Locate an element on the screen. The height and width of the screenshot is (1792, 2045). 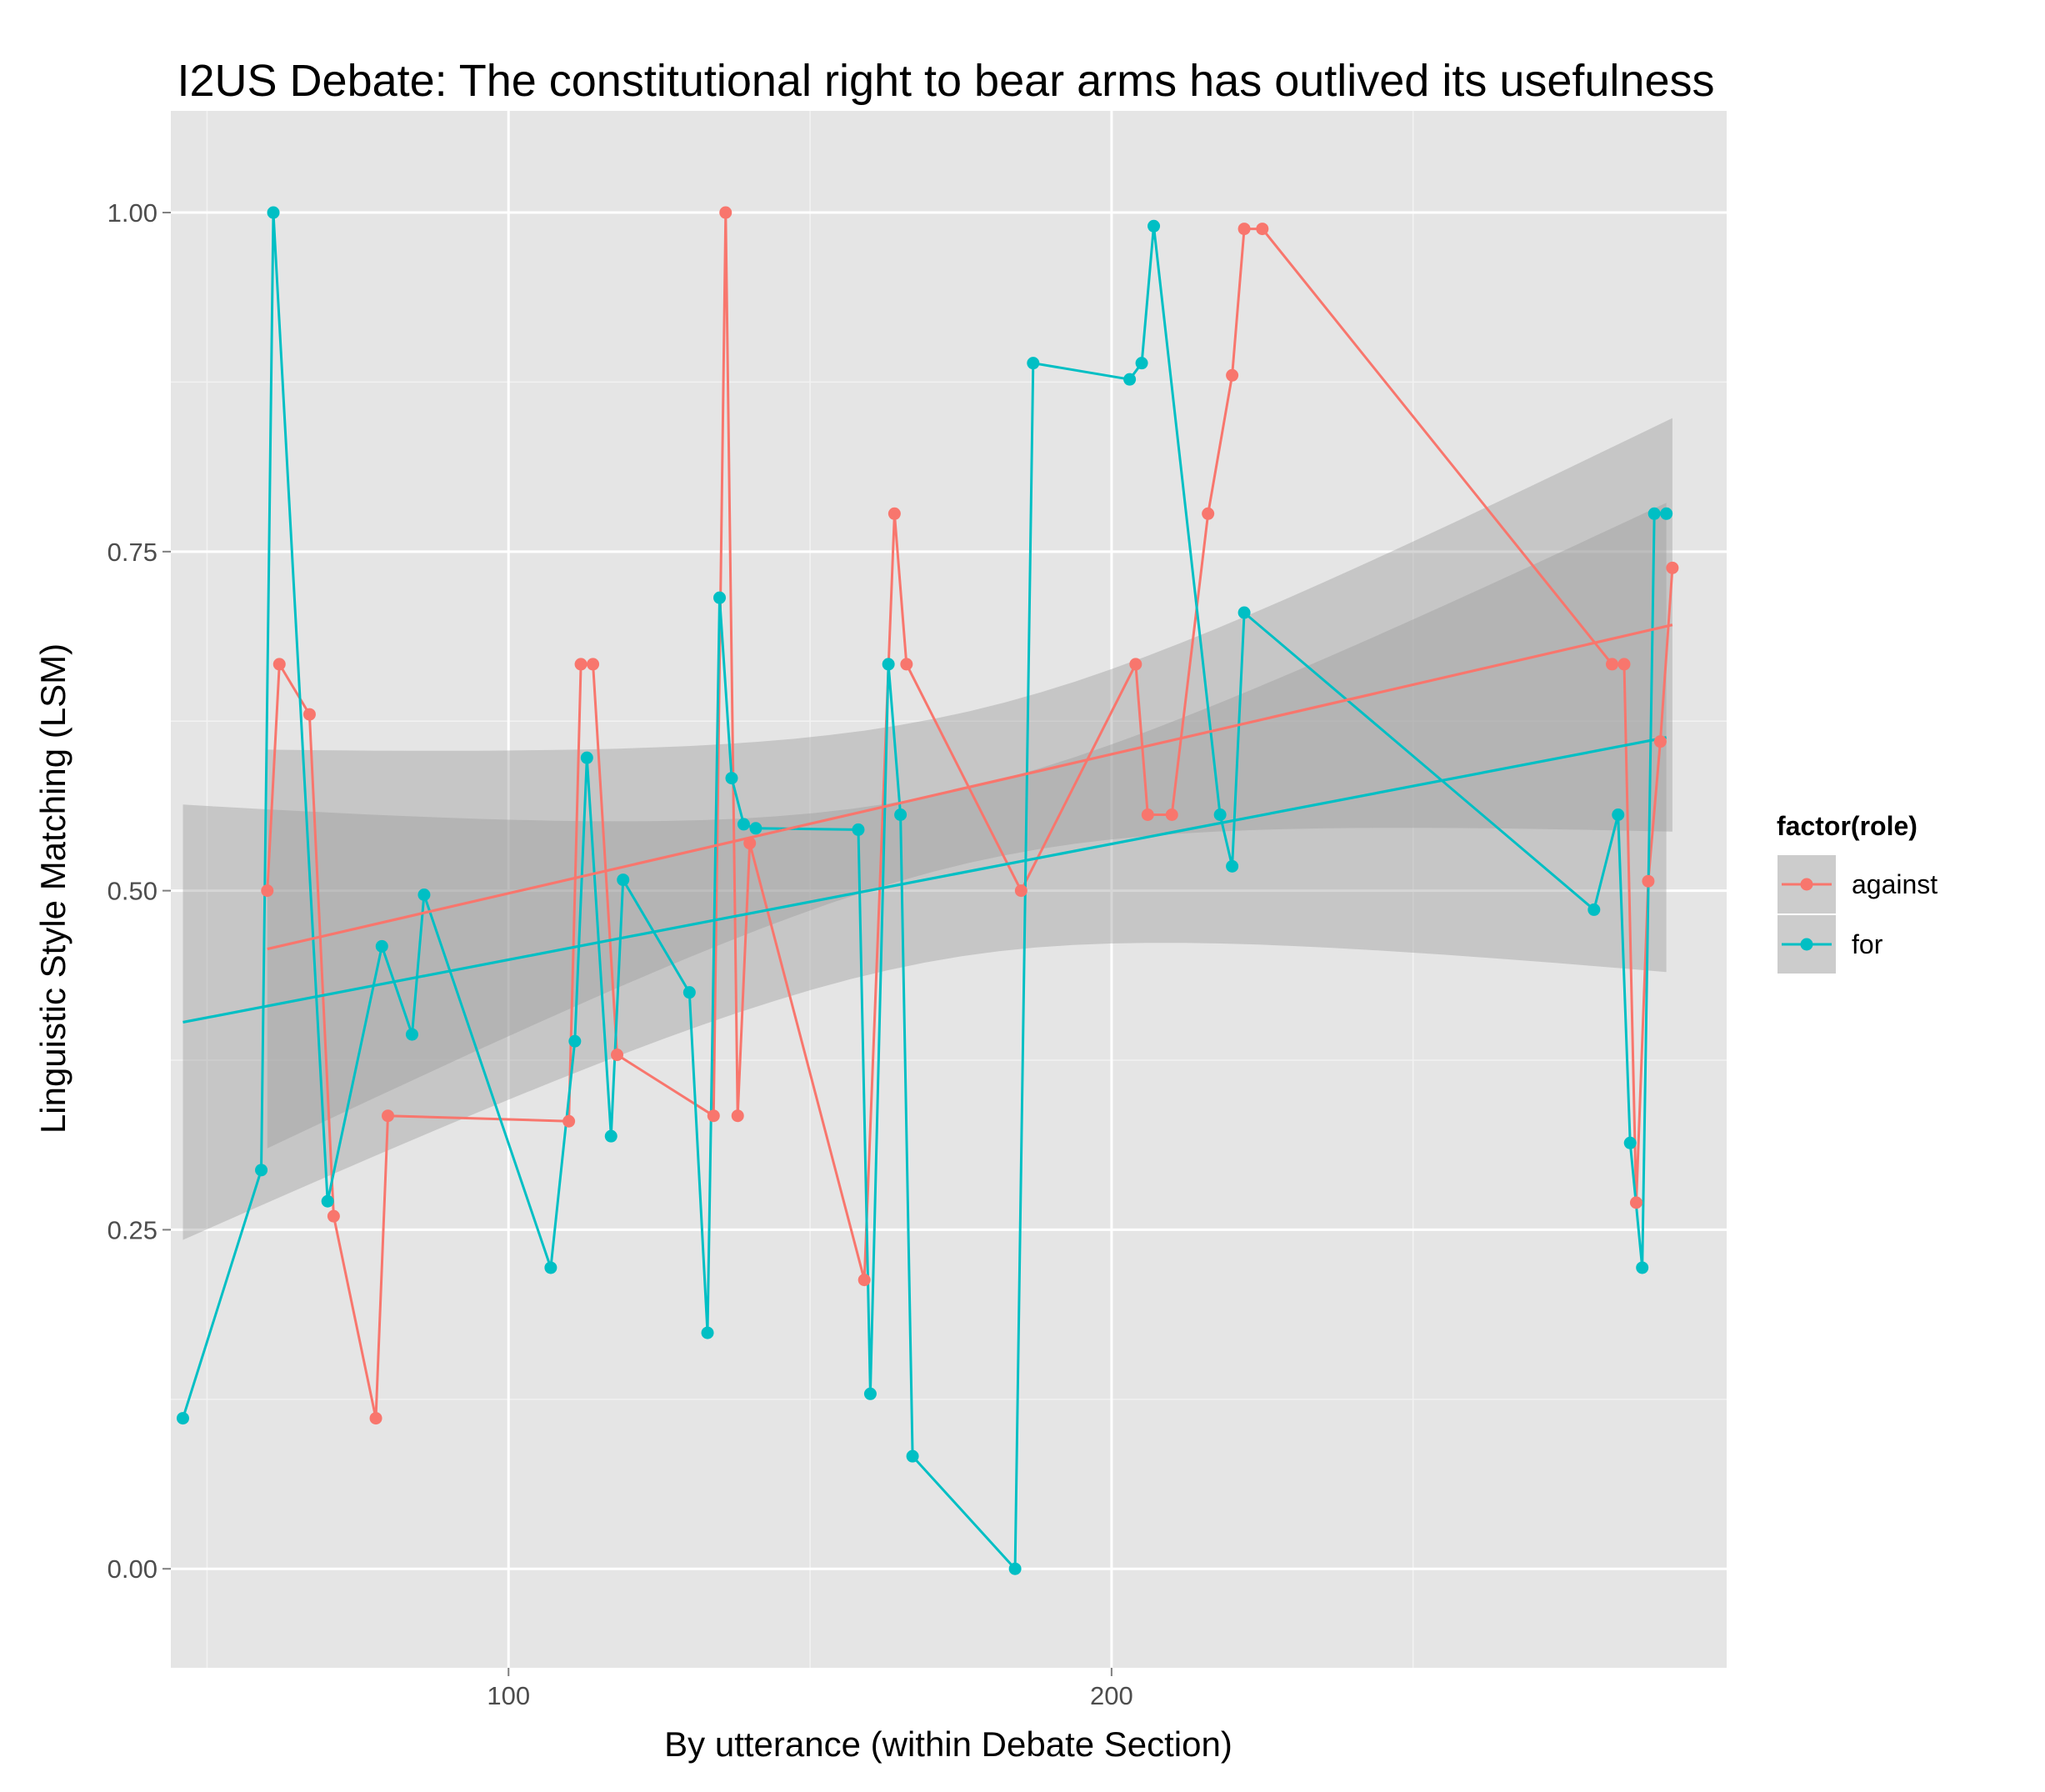
x-tick-label: 100 is located at coordinates (508, 1696).